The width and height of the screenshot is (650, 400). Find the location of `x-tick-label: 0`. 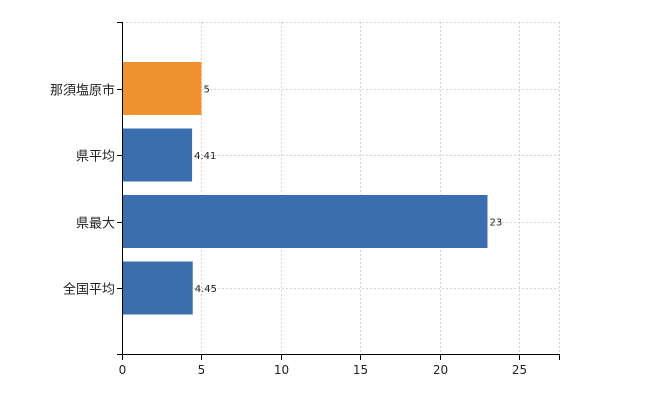

x-tick-label: 0 is located at coordinates (123, 370).